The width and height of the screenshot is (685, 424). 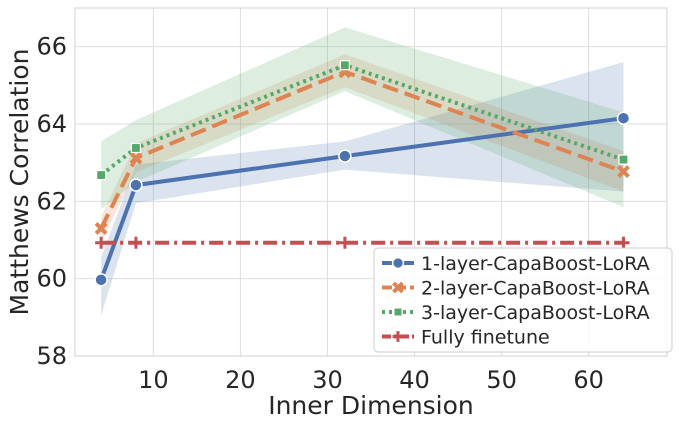 What do you see at coordinates (414, 380) in the screenshot?
I see `x-tick-label: 40` at bounding box center [414, 380].